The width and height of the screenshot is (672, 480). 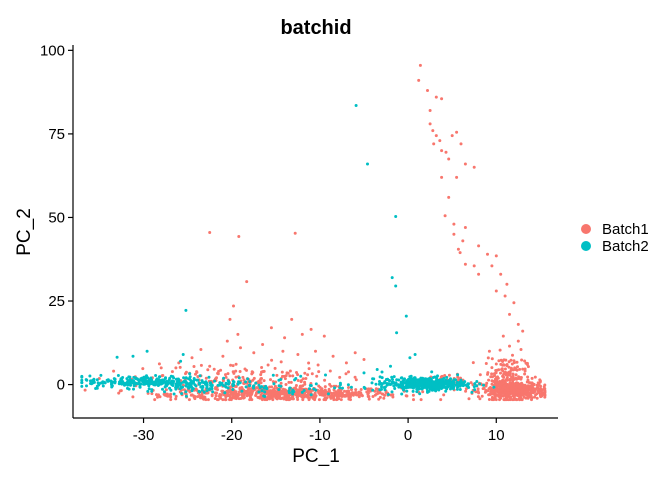 I want to click on y-tick-label: 75, so click(x=56, y=134).